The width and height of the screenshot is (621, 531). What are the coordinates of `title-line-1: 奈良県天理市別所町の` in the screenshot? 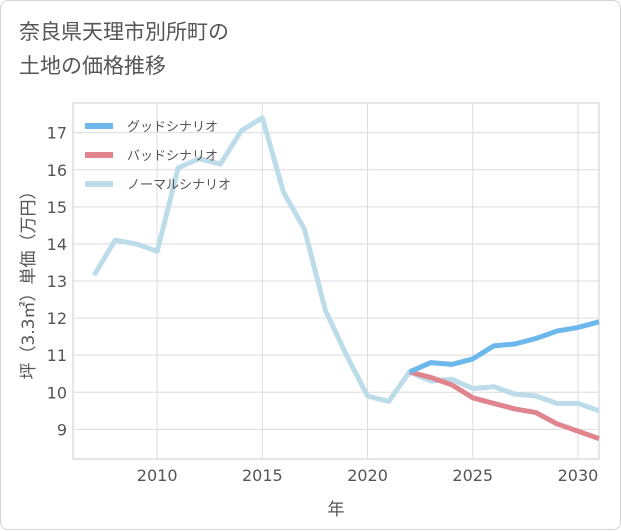 It's located at (124, 32).